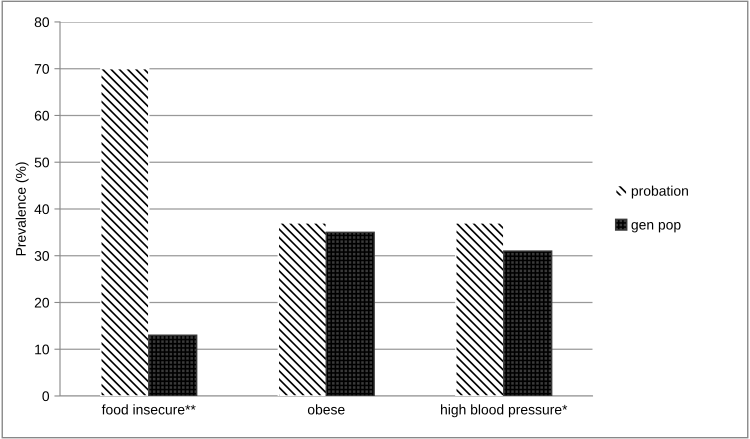 Image resolution: width=750 pixels, height=439 pixels. Describe the element at coordinates (42, 69) in the screenshot. I see `y-tick-label: 70` at that location.